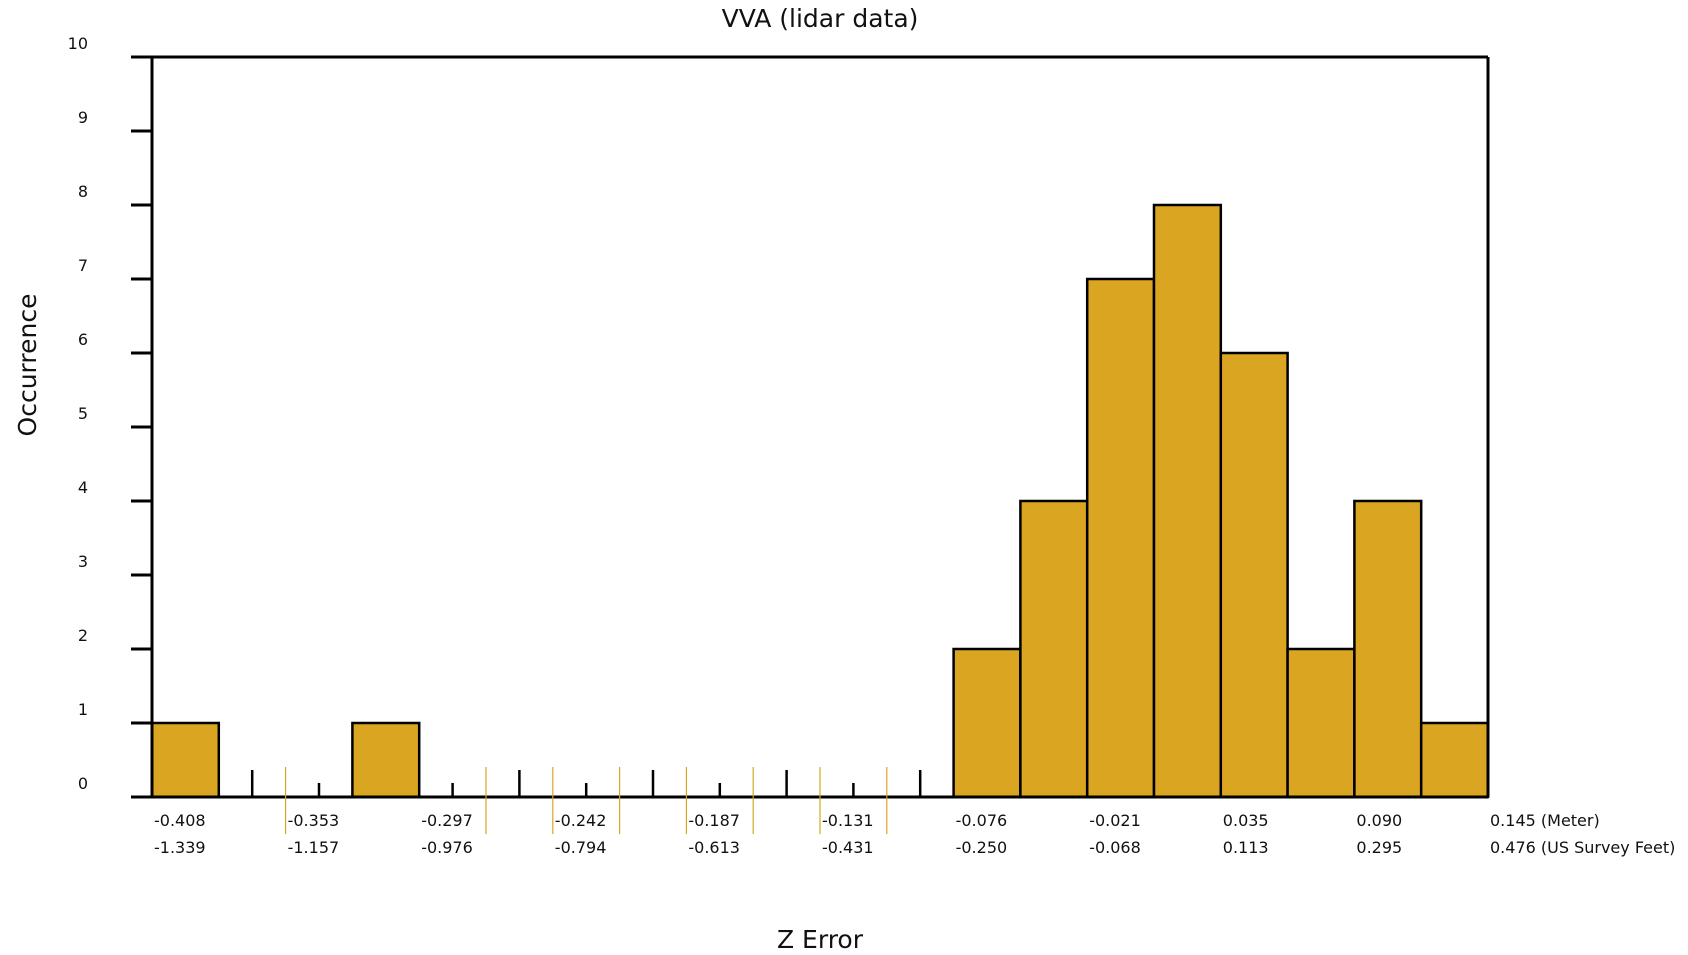 The height and width of the screenshot is (955, 1688). What do you see at coordinates (714, 847) in the screenshot?
I see `x-tick-label-feet: -0.613` at bounding box center [714, 847].